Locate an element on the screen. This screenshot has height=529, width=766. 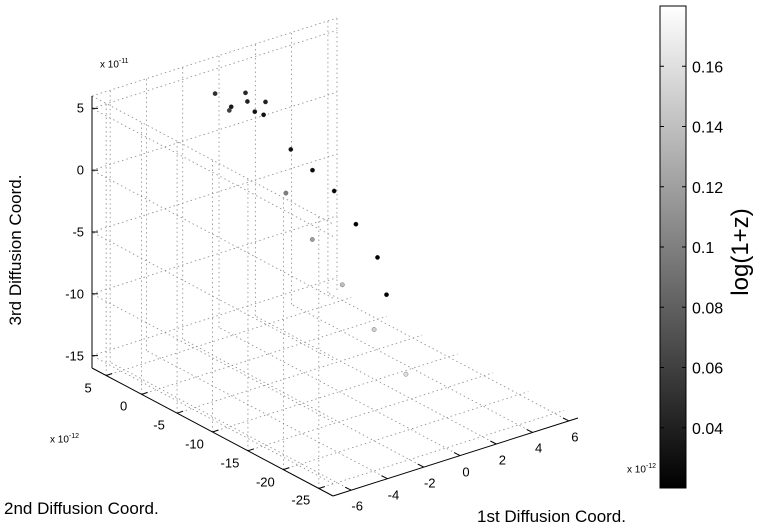
colorbar-tick-label: 0.12 is located at coordinates (707, 188).